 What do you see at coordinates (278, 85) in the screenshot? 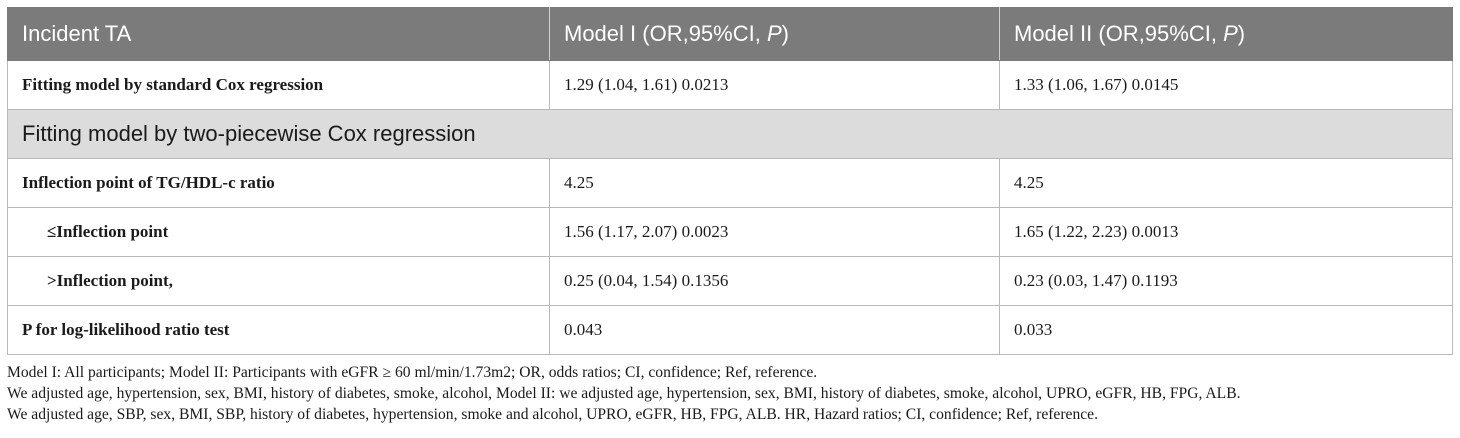
I see `row-label: Fitting model by standard Cox regression` at bounding box center [278, 85].